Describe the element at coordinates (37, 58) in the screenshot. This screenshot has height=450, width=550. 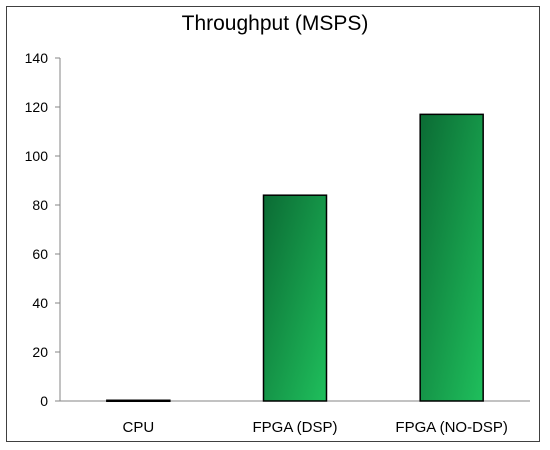
I see `y-tick-label: 140` at that location.